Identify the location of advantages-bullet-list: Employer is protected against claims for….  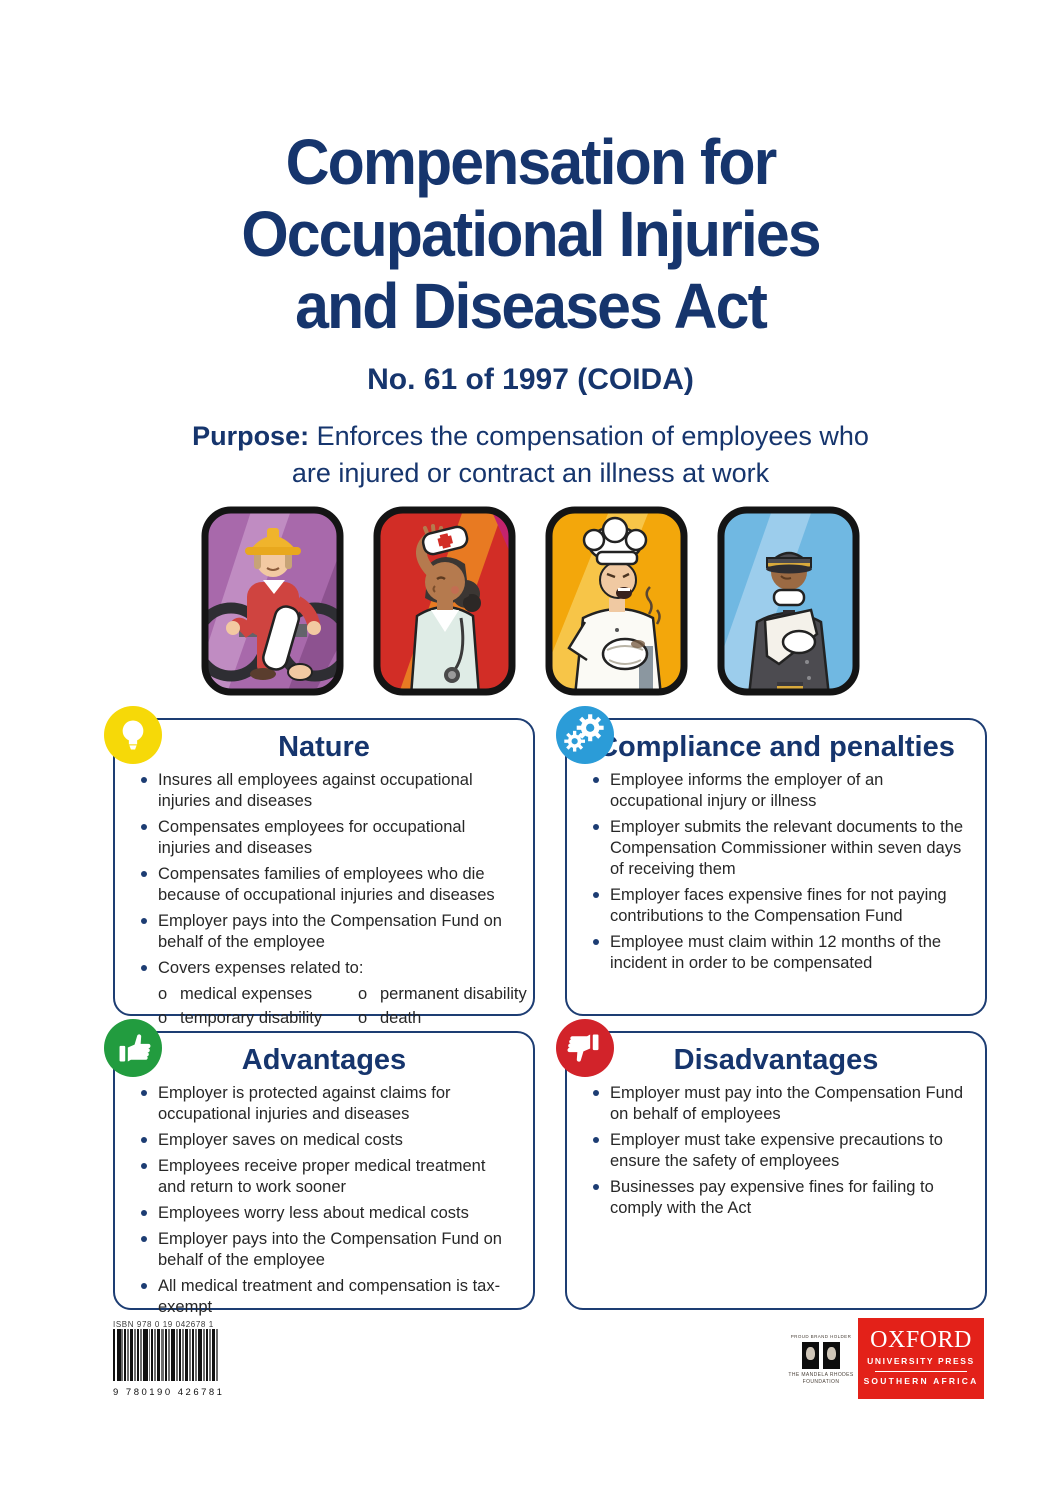
(324, 1200).